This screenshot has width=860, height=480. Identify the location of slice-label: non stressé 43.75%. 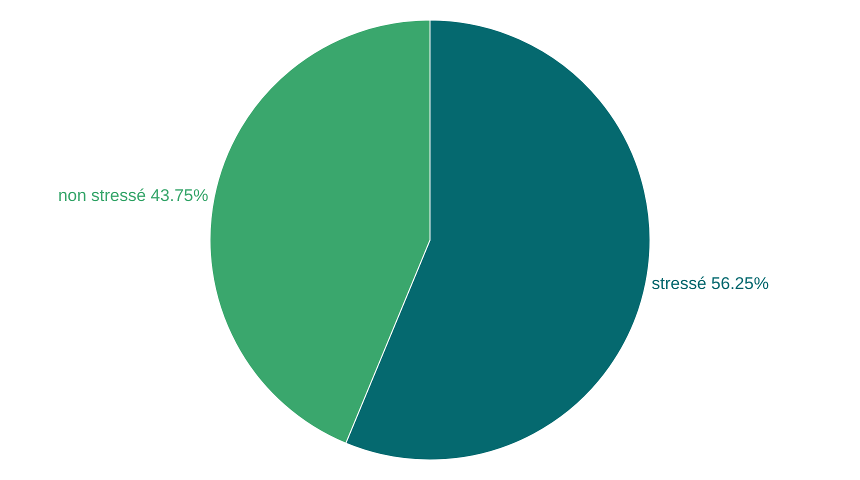
(133, 195).